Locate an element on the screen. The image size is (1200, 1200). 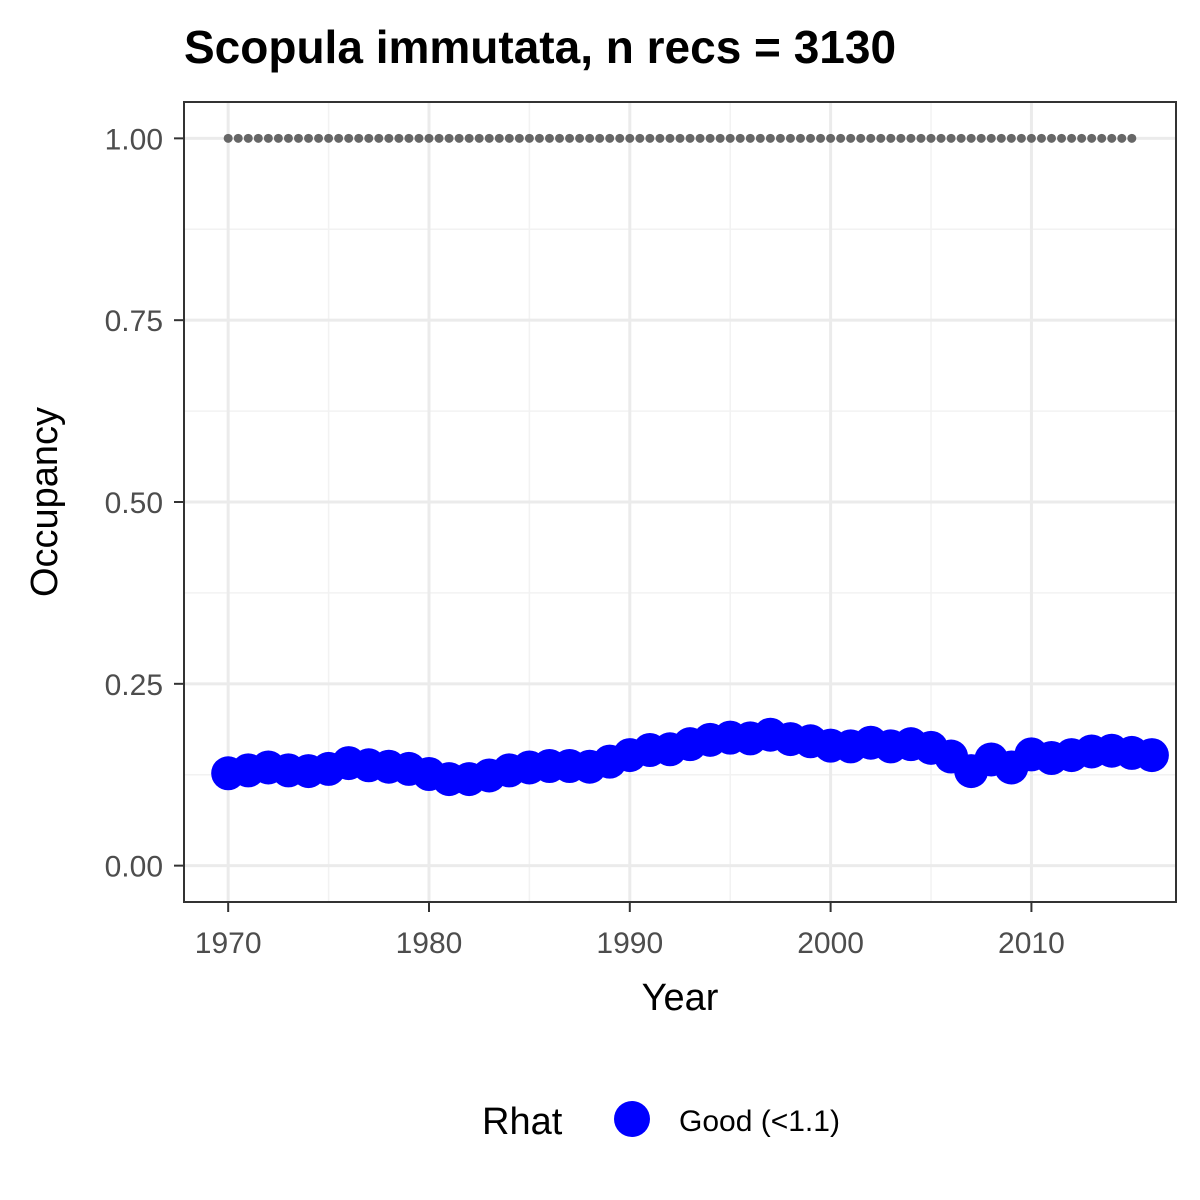
x-tick-label: 2010 is located at coordinates (1031, 943).